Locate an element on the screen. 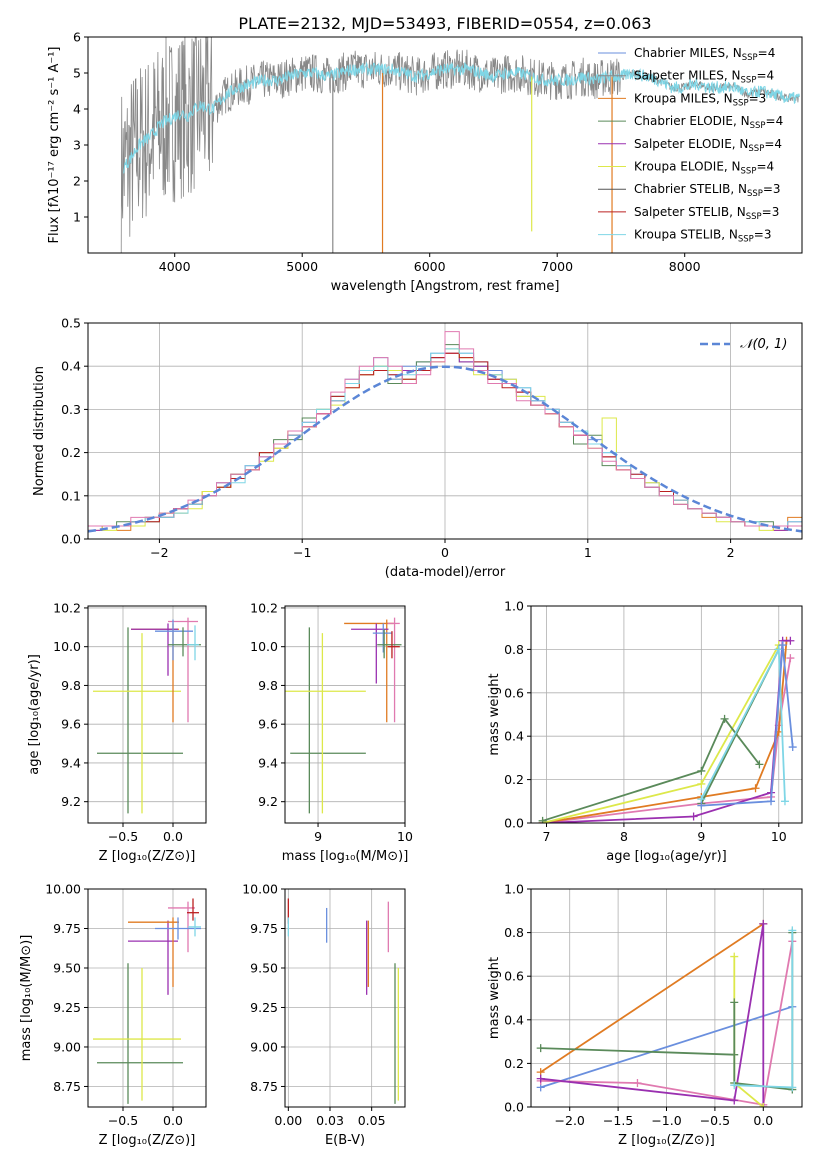 This screenshot has height=1170, width=819. x-tick-label: 9 is located at coordinates (701, 836).